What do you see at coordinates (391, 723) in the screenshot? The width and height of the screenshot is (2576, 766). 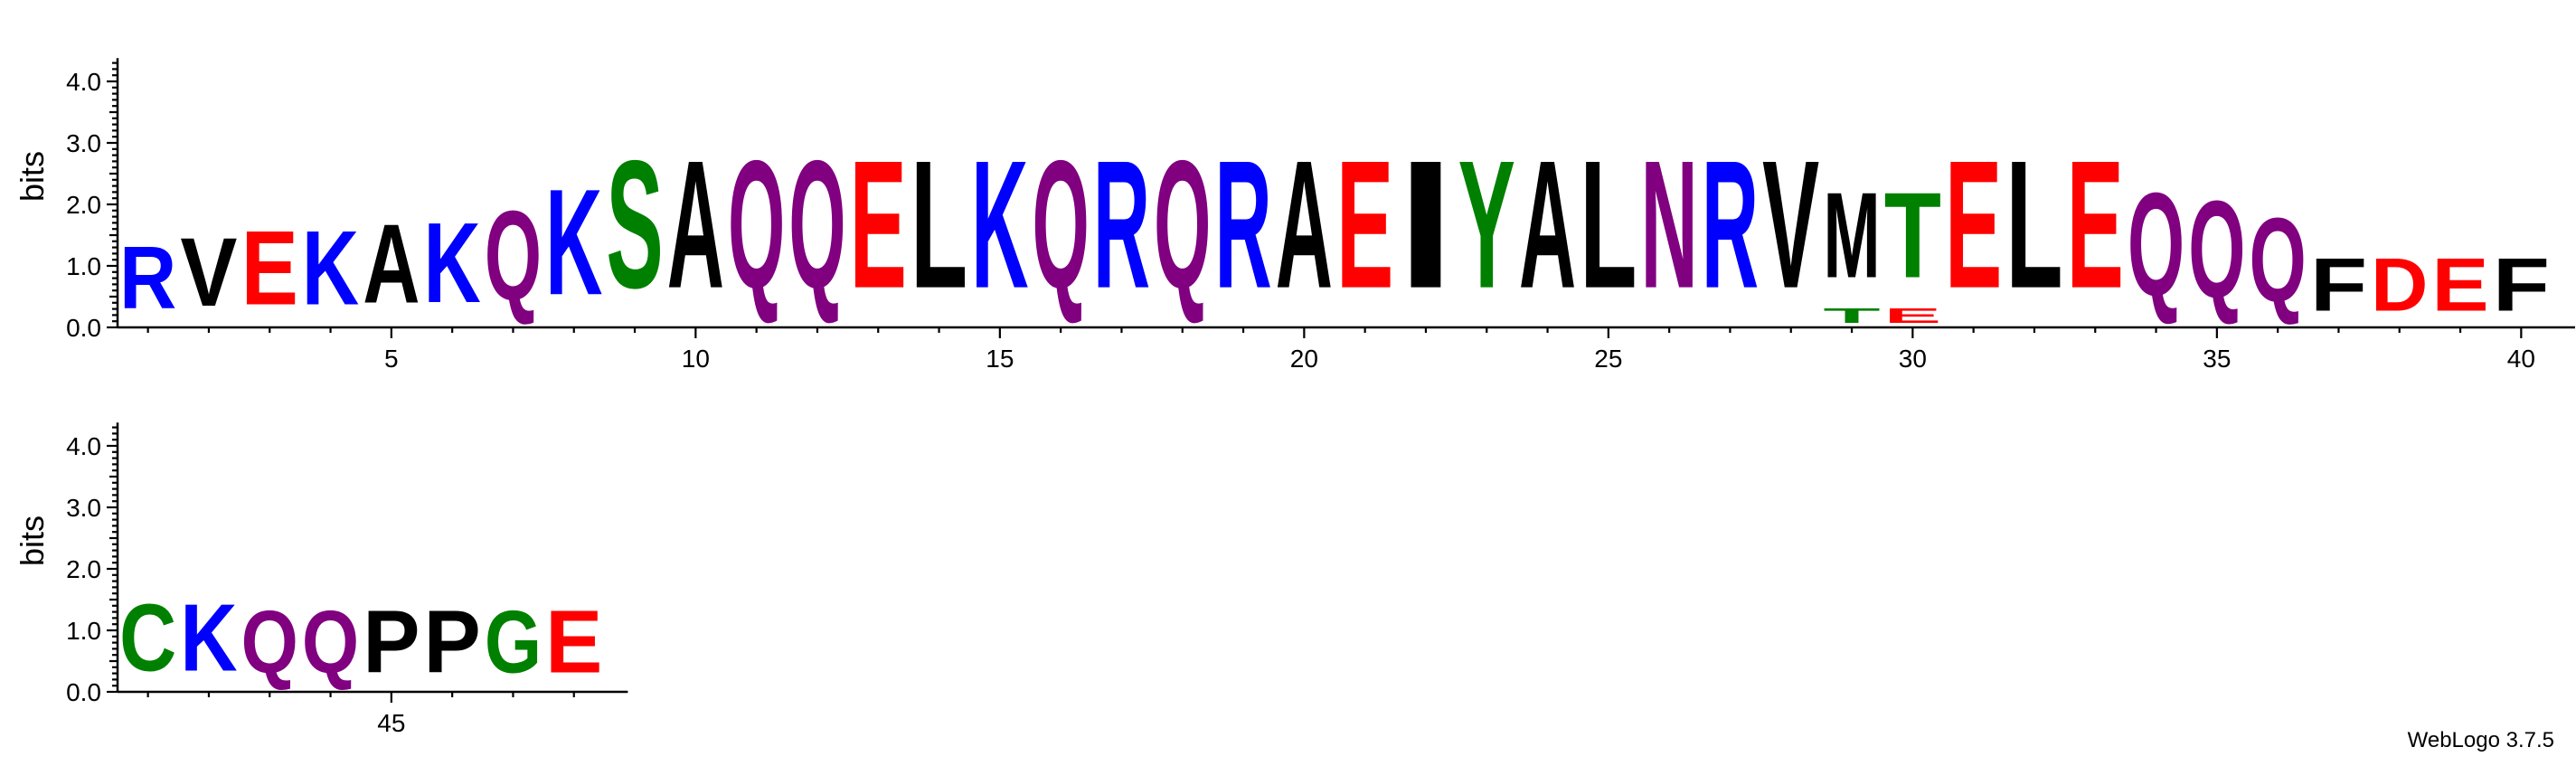 I see `x-tick-label: 45` at bounding box center [391, 723].